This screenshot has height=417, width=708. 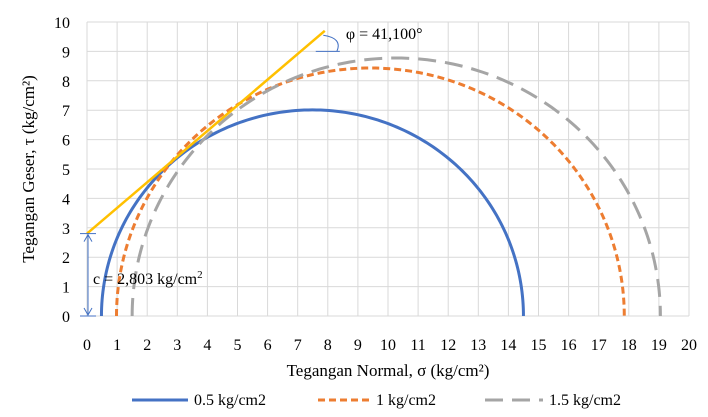 What do you see at coordinates (659, 345) in the screenshot?
I see `x-tick-label: 19` at bounding box center [659, 345].